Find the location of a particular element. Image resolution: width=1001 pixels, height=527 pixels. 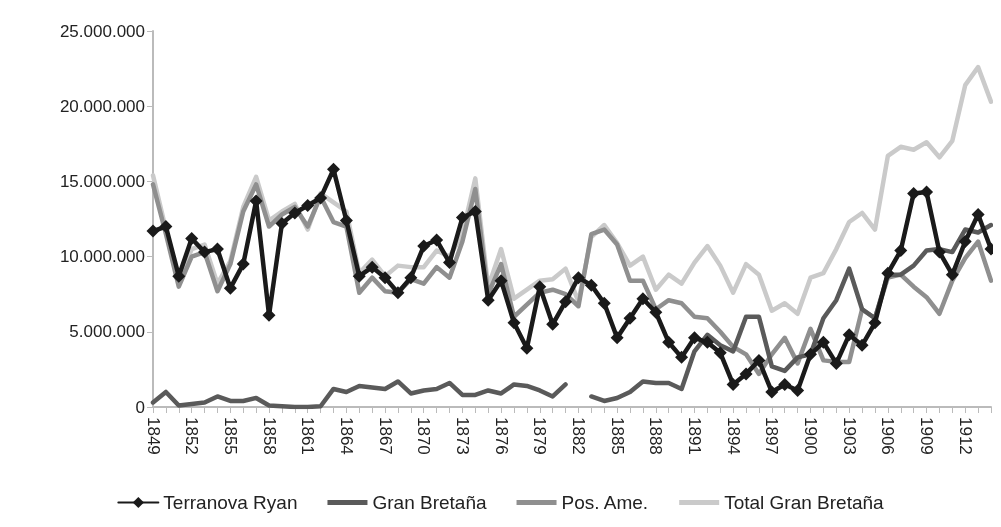

y-tick-label: 15.000.000 is located at coordinates (102, 181).